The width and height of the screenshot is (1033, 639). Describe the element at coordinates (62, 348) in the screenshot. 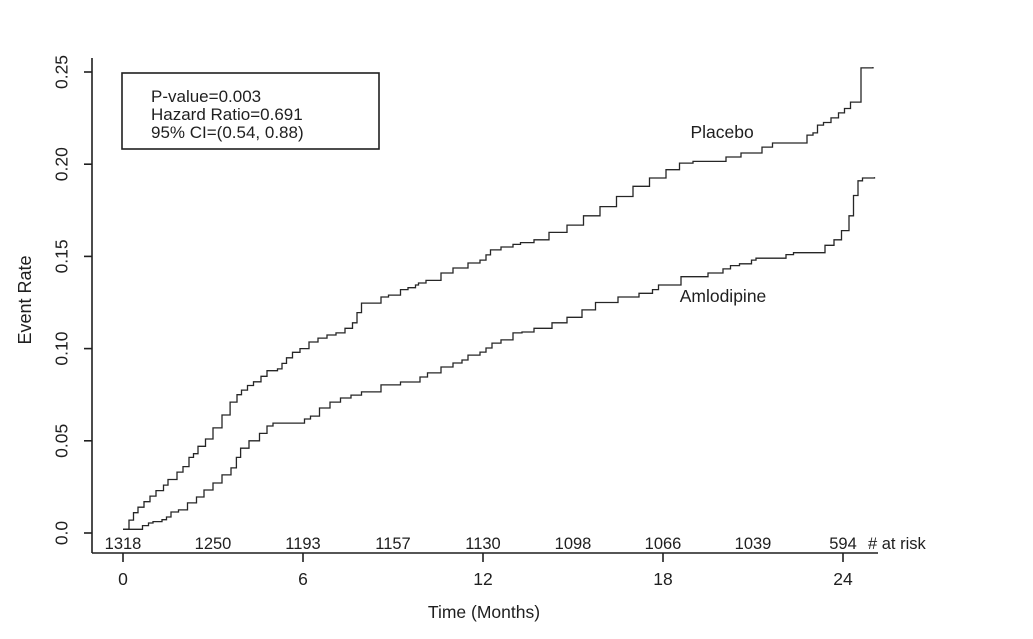

I see `y-tick-label: 0.10` at that location.